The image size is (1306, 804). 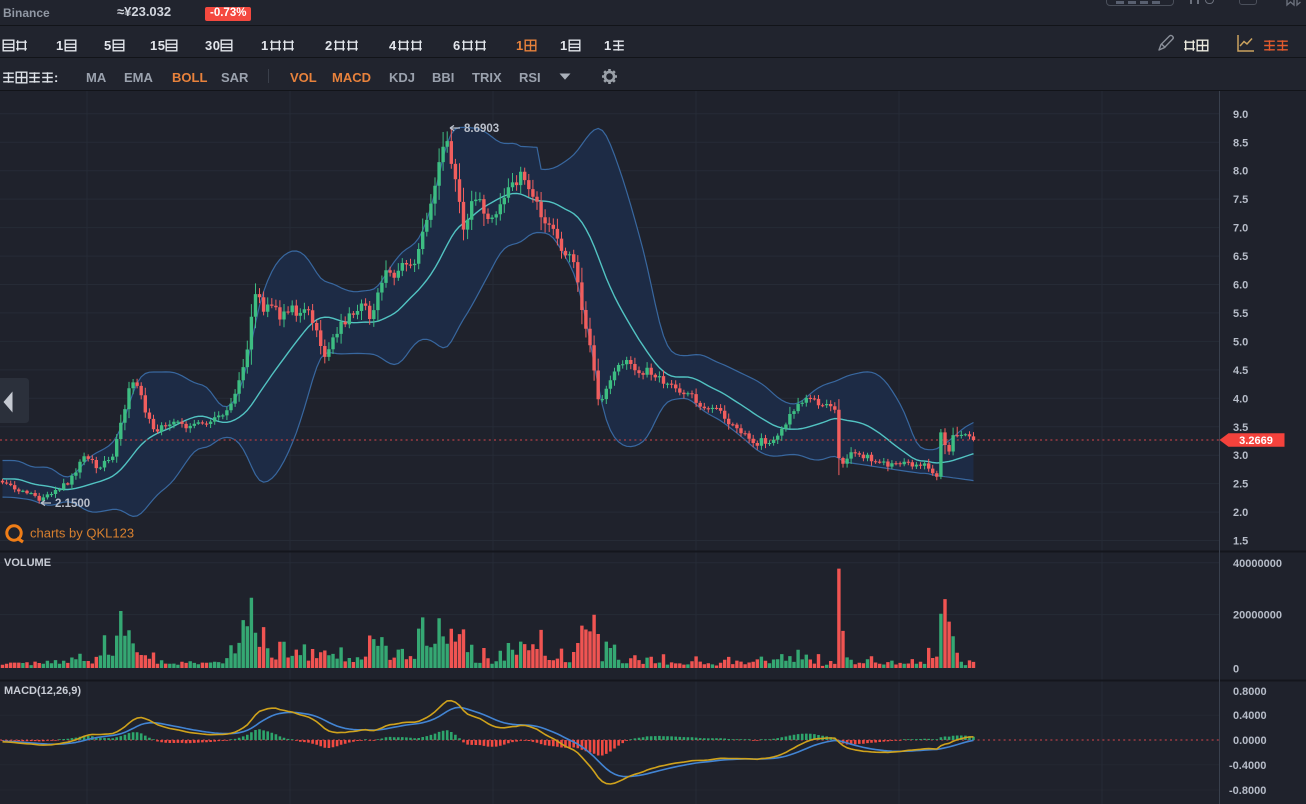 What do you see at coordinates (1240, 485) in the screenshot?
I see `svg-text: 2.5` at bounding box center [1240, 485].